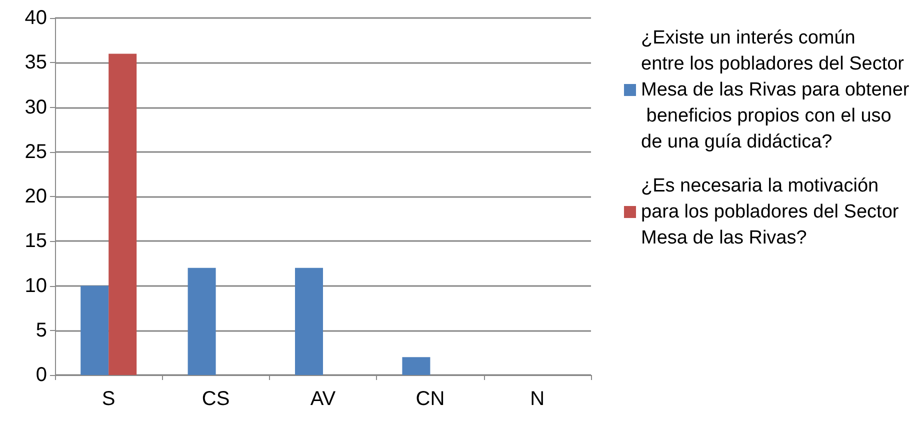 The image size is (921, 425). What do you see at coordinates (216, 399) in the screenshot?
I see `x-tick-label: CS` at bounding box center [216, 399].